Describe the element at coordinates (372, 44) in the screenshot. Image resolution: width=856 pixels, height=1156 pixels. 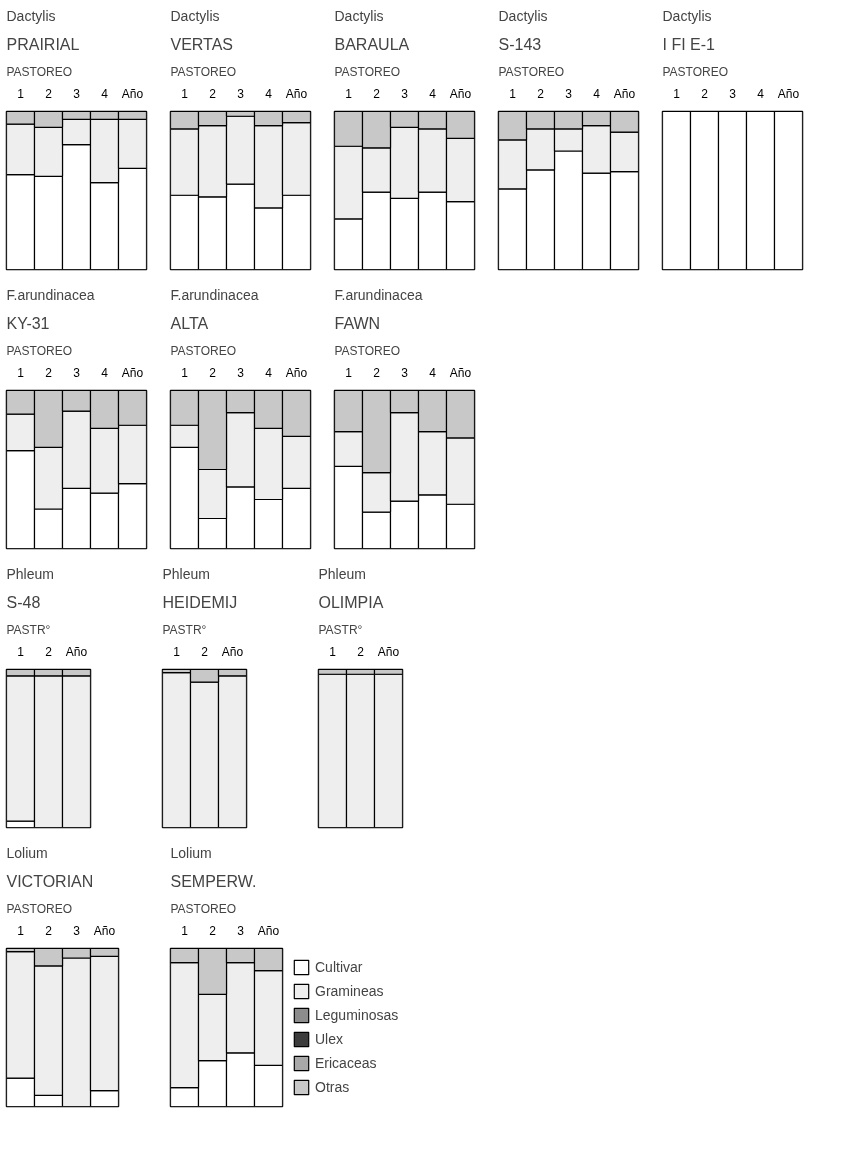
I see `chart-subtitle: BARAULA` at that location.